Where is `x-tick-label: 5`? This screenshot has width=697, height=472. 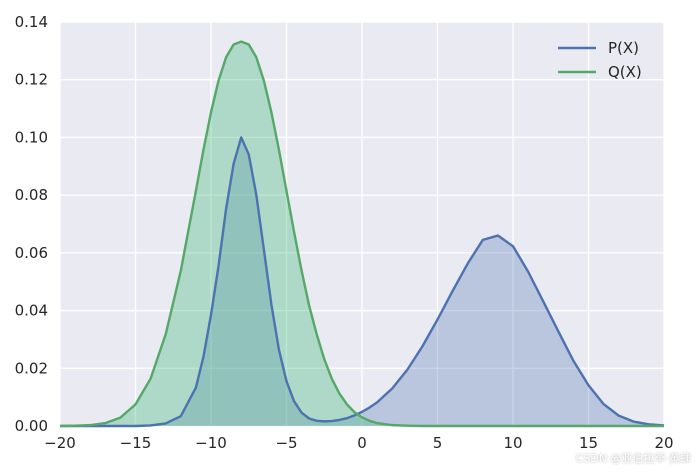
x-tick-label: 5 is located at coordinates (438, 443).